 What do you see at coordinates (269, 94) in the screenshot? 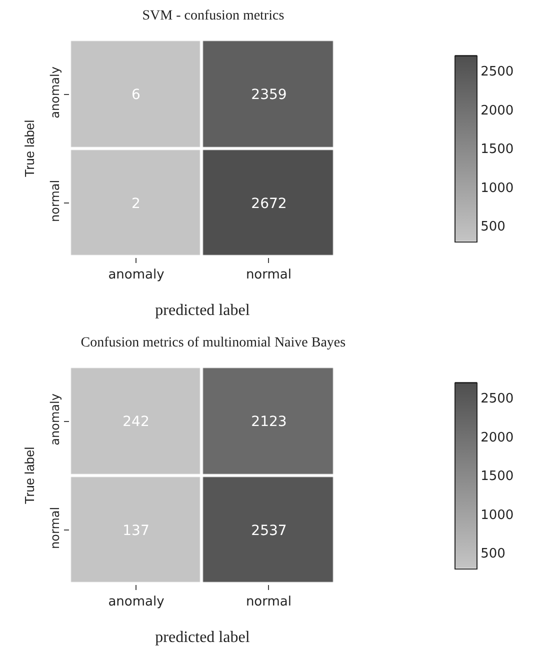
I see `data-label: 2359` at bounding box center [269, 94].